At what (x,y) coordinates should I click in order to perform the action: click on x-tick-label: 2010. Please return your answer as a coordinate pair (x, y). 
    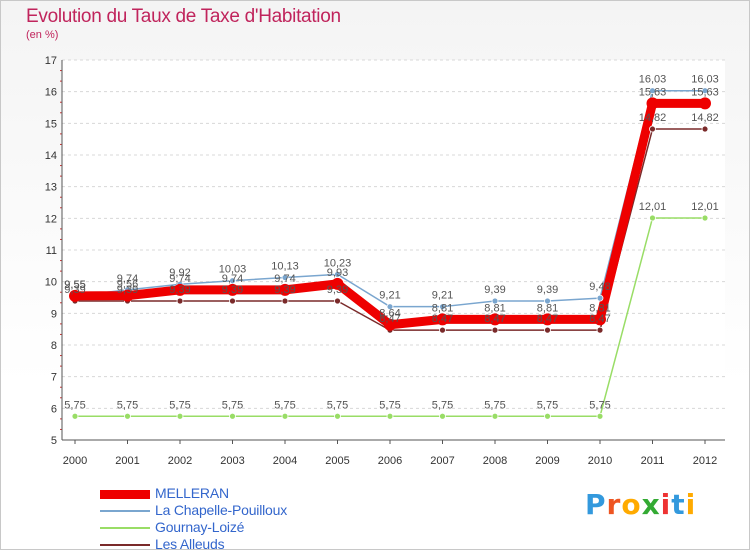
    Looking at the image, I should click on (600, 461).